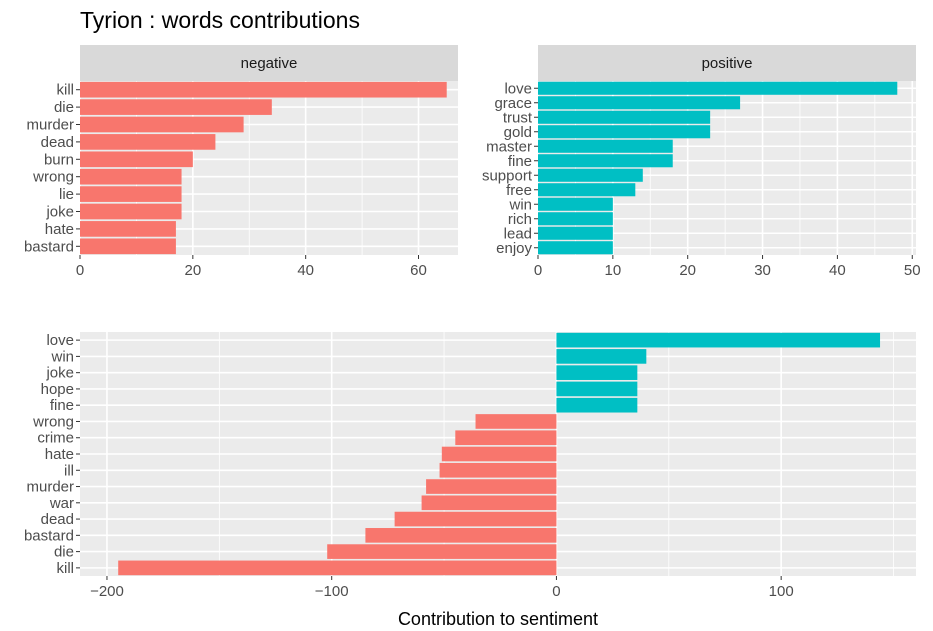 This screenshot has width=933, height=631. What do you see at coordinates (514, 248) in the screenshot?
I see `y-tick-label: enjoy` at bounding box center [514, 248].